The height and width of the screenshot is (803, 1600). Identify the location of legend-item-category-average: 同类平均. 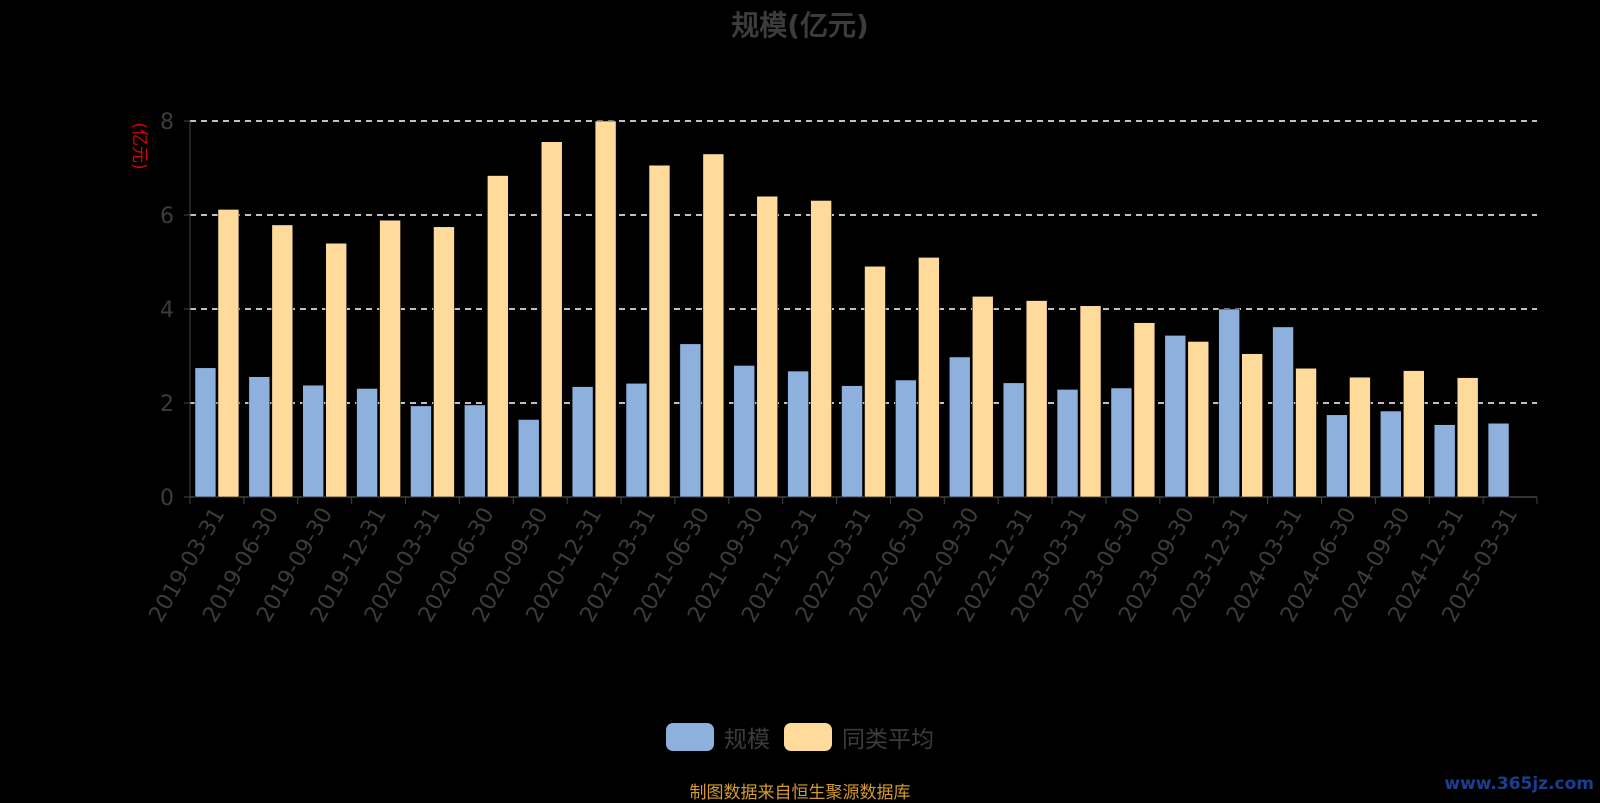
(859, 737).